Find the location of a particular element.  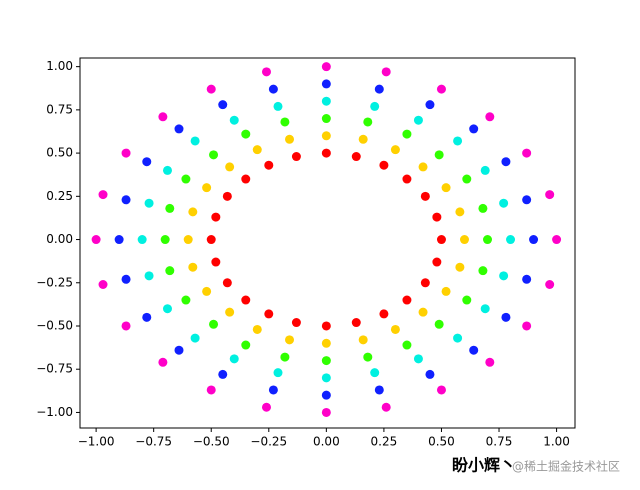

watermark-site: @稀土掘金技术社区 is located at coordinates (566, 466).